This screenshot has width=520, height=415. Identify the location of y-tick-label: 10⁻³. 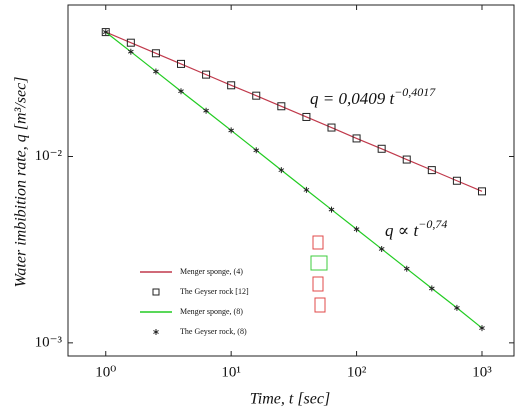
(49, 342).